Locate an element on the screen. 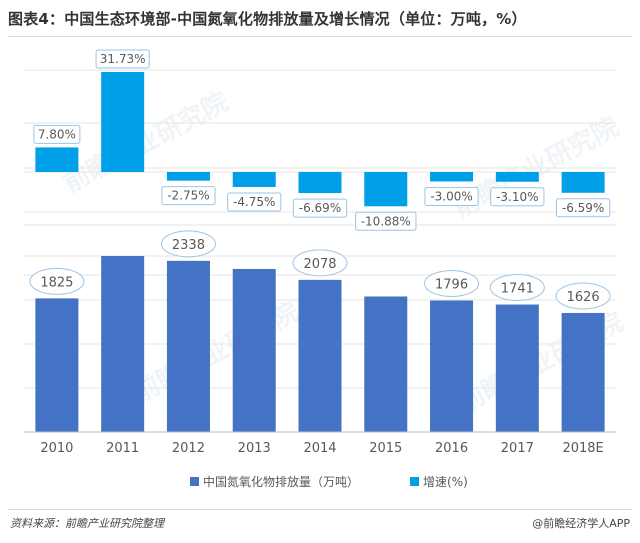 The height and width of the screenshot is (543, 640). growth-data-label: -3.10% is located at coordinates (517, 197).